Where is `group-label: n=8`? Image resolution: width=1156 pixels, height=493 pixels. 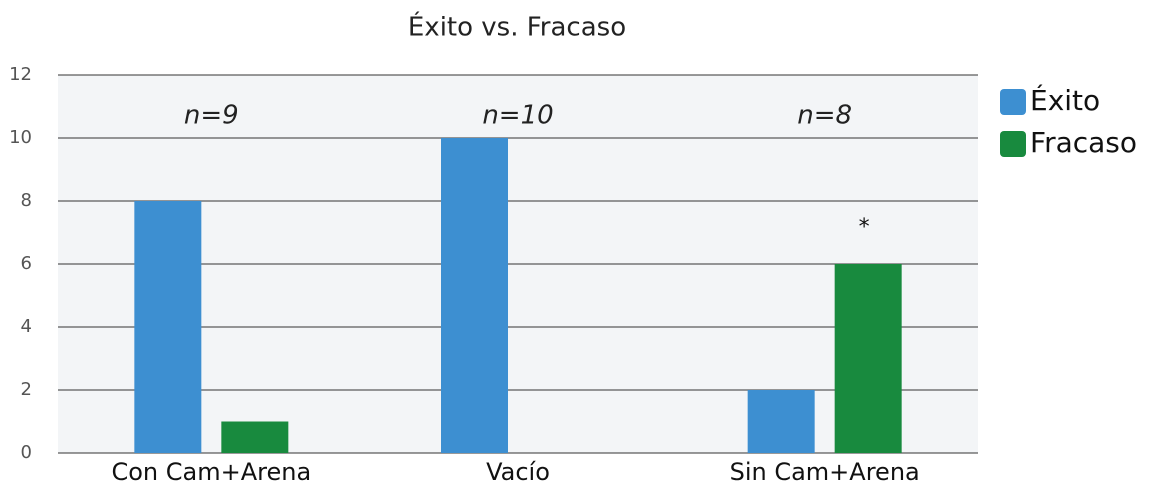
group-label: n=8 is located at coordinates (824, 116).